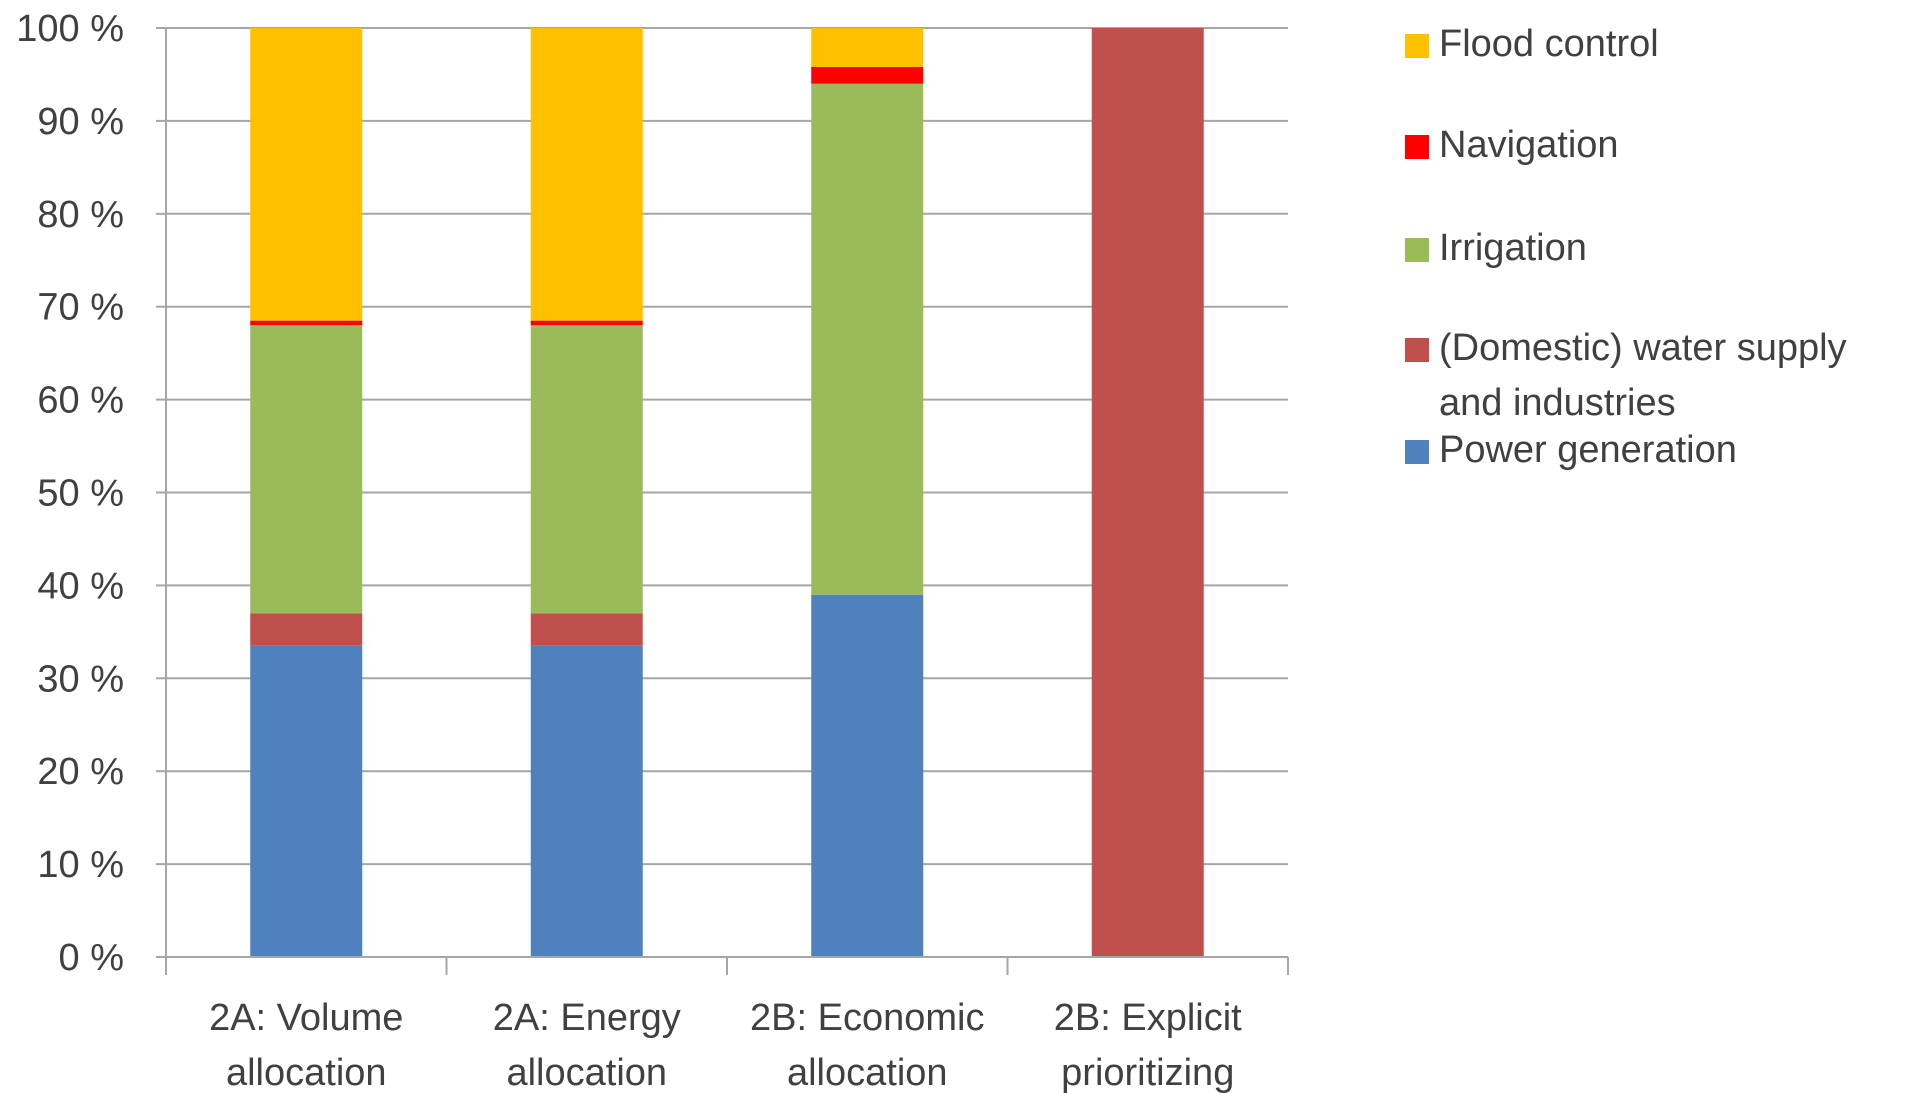 The image size is (1913, 1093). Describe the element at coordinates (80, 401) in the screenshot. I see `y-tick-label: 60 %` at that location.